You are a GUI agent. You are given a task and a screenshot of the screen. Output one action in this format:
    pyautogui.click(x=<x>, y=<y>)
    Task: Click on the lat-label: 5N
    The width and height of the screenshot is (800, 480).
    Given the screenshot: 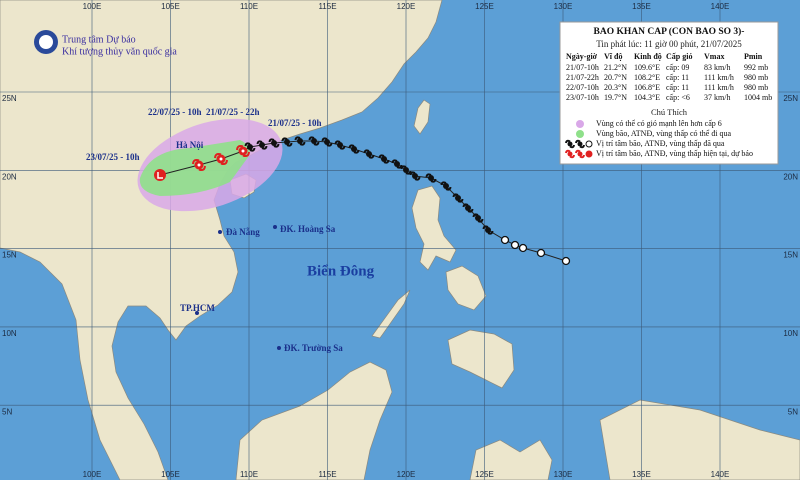 What is the action you would take?
    pyautogui.click(x=7, y=411)
    